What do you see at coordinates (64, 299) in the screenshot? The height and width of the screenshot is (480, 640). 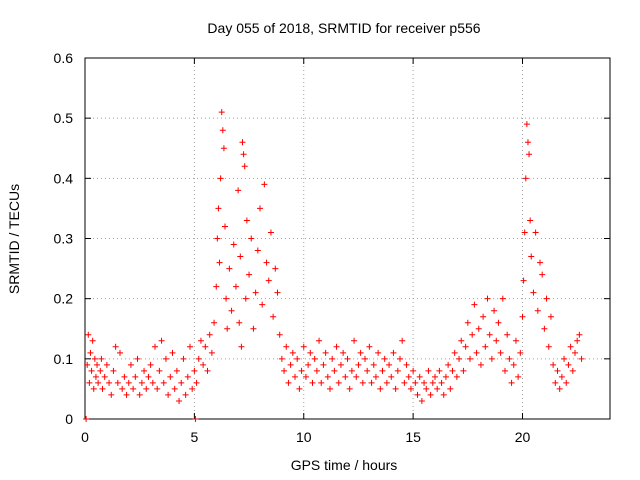 I see `y-tick-label: 0.2` at bounding box center [64, 299].